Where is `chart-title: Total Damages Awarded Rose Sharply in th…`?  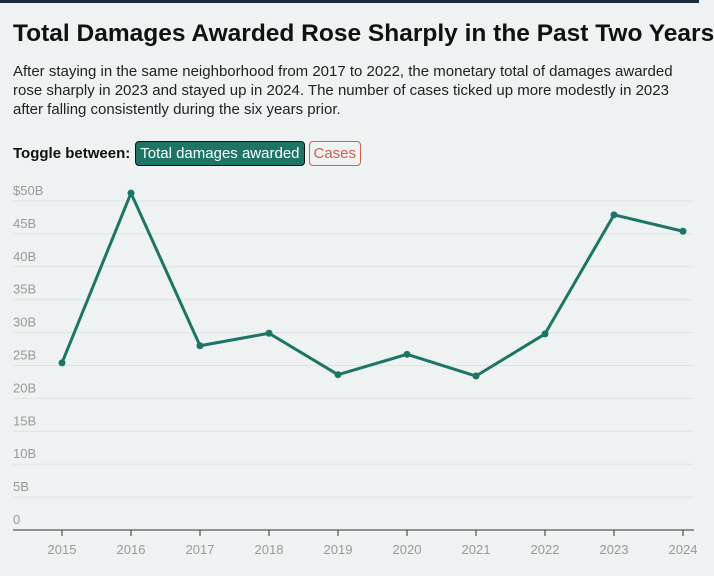 chart-title: Total Damages Awarded Rose Sharply in th… is located at coordinates (363, 33).